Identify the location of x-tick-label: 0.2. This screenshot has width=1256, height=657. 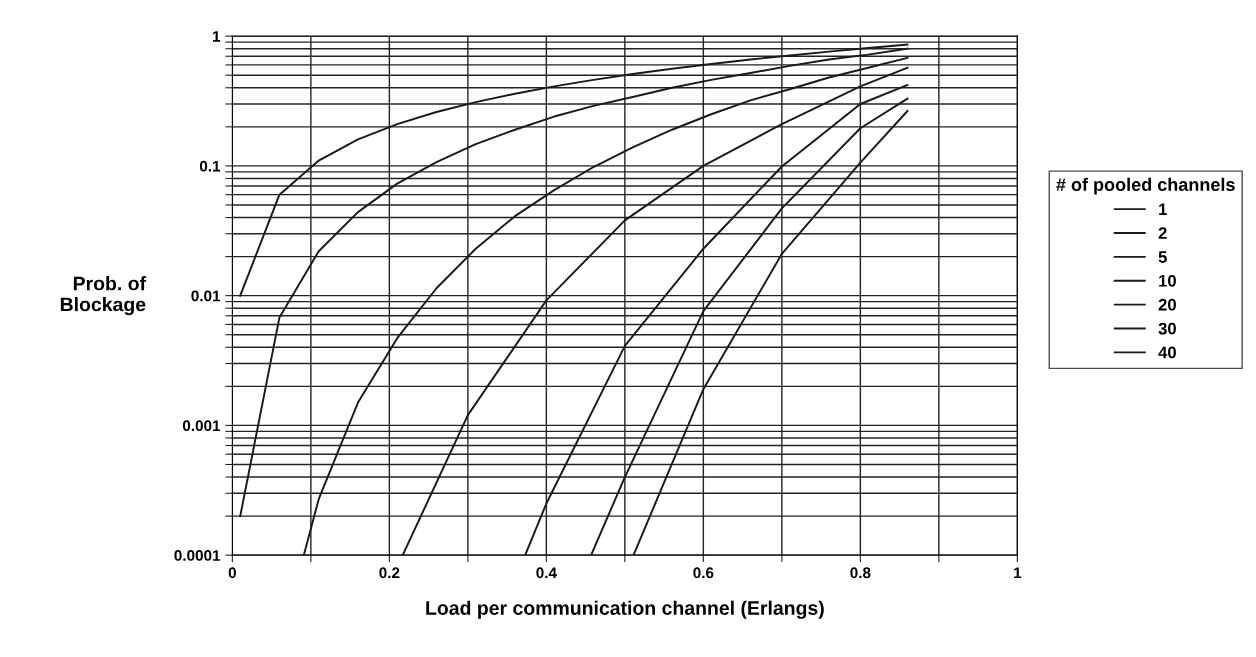
(389, 573).